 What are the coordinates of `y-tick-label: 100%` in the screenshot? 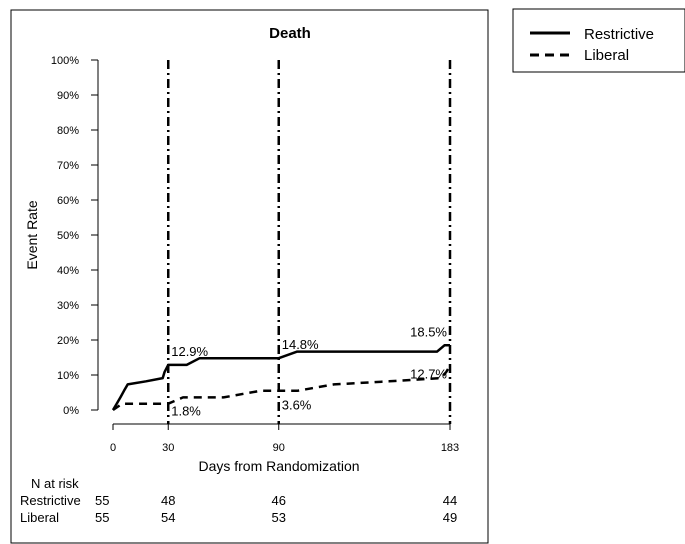 It's located at (65, 61).